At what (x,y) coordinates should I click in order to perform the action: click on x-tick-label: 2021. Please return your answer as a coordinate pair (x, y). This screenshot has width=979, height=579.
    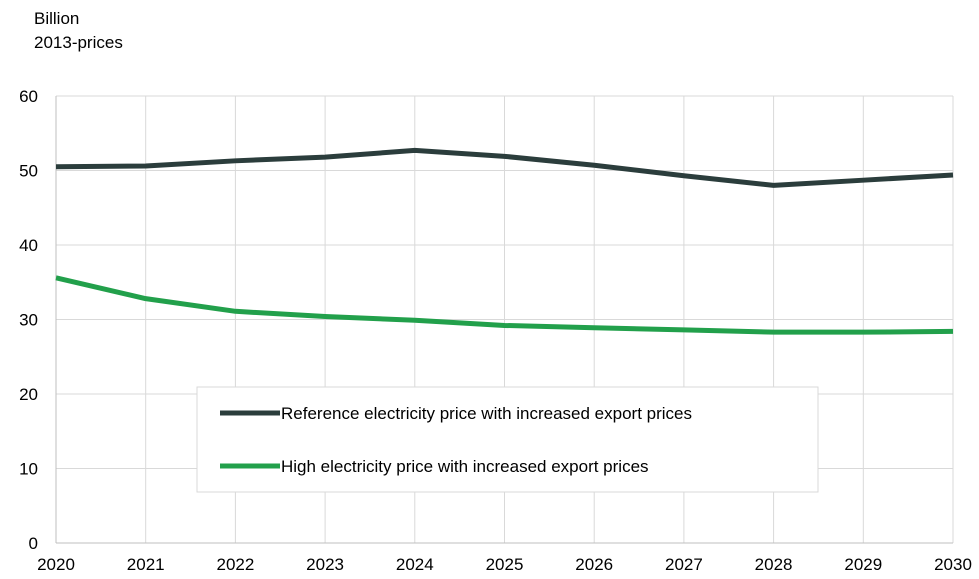
    Looking at the image, I should click on (146, 564).